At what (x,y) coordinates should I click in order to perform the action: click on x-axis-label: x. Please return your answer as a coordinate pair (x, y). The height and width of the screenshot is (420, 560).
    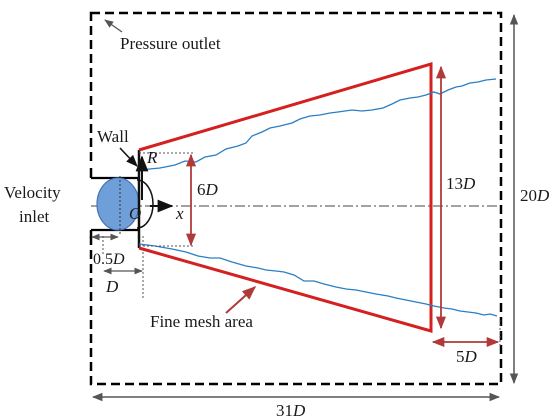
    Looking at the image, I should click on (179, 213).